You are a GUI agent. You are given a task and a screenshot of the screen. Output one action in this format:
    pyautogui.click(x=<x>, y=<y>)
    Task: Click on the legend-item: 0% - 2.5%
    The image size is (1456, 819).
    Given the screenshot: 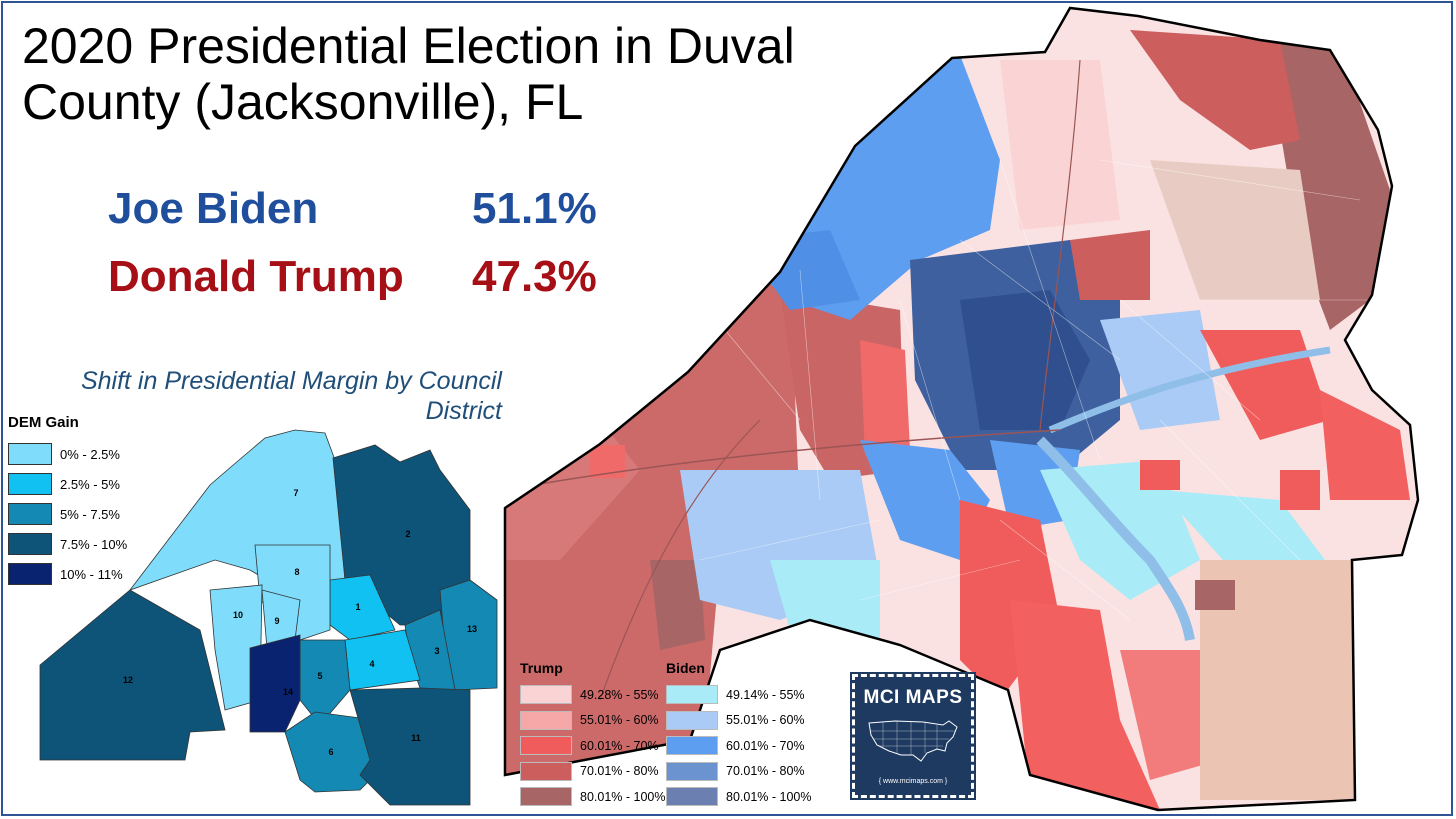 What is the action you would take?
    pyautogui.click(x=78, y=454)
    